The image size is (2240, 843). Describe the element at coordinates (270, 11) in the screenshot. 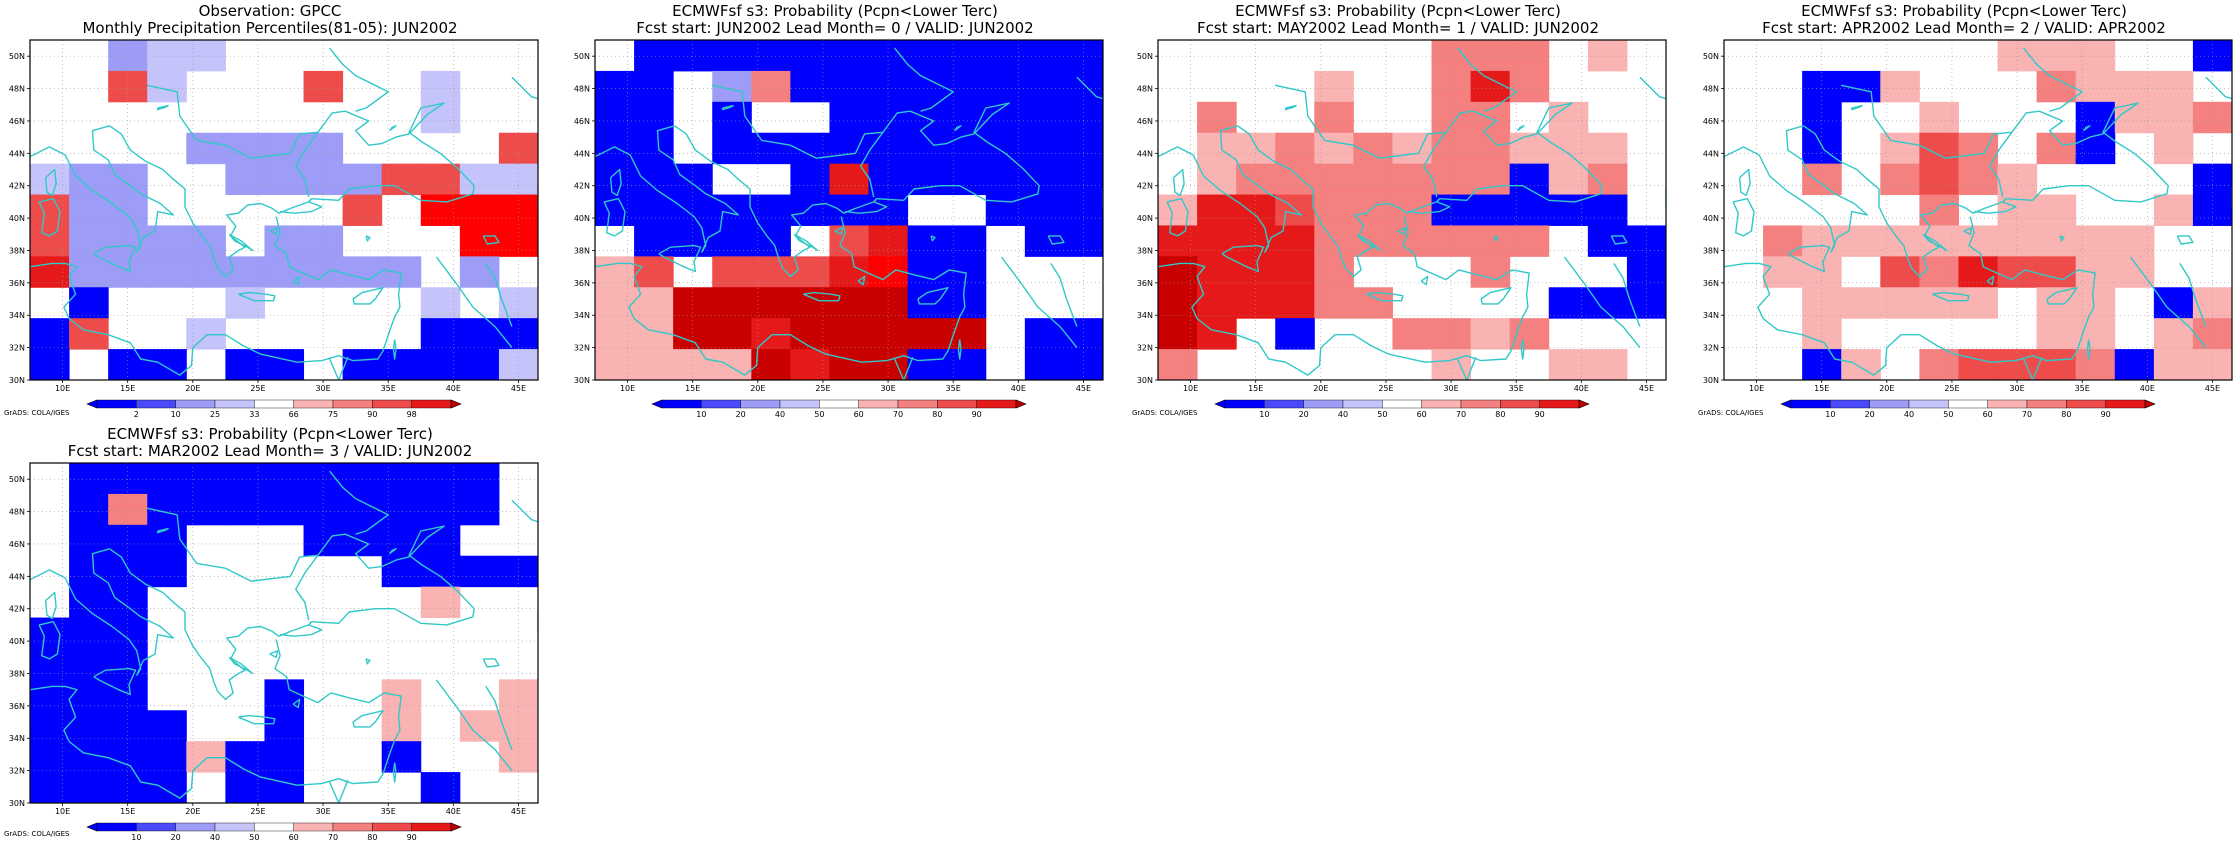

I see `panel-title-line1: Observation: GPCC` at that location.